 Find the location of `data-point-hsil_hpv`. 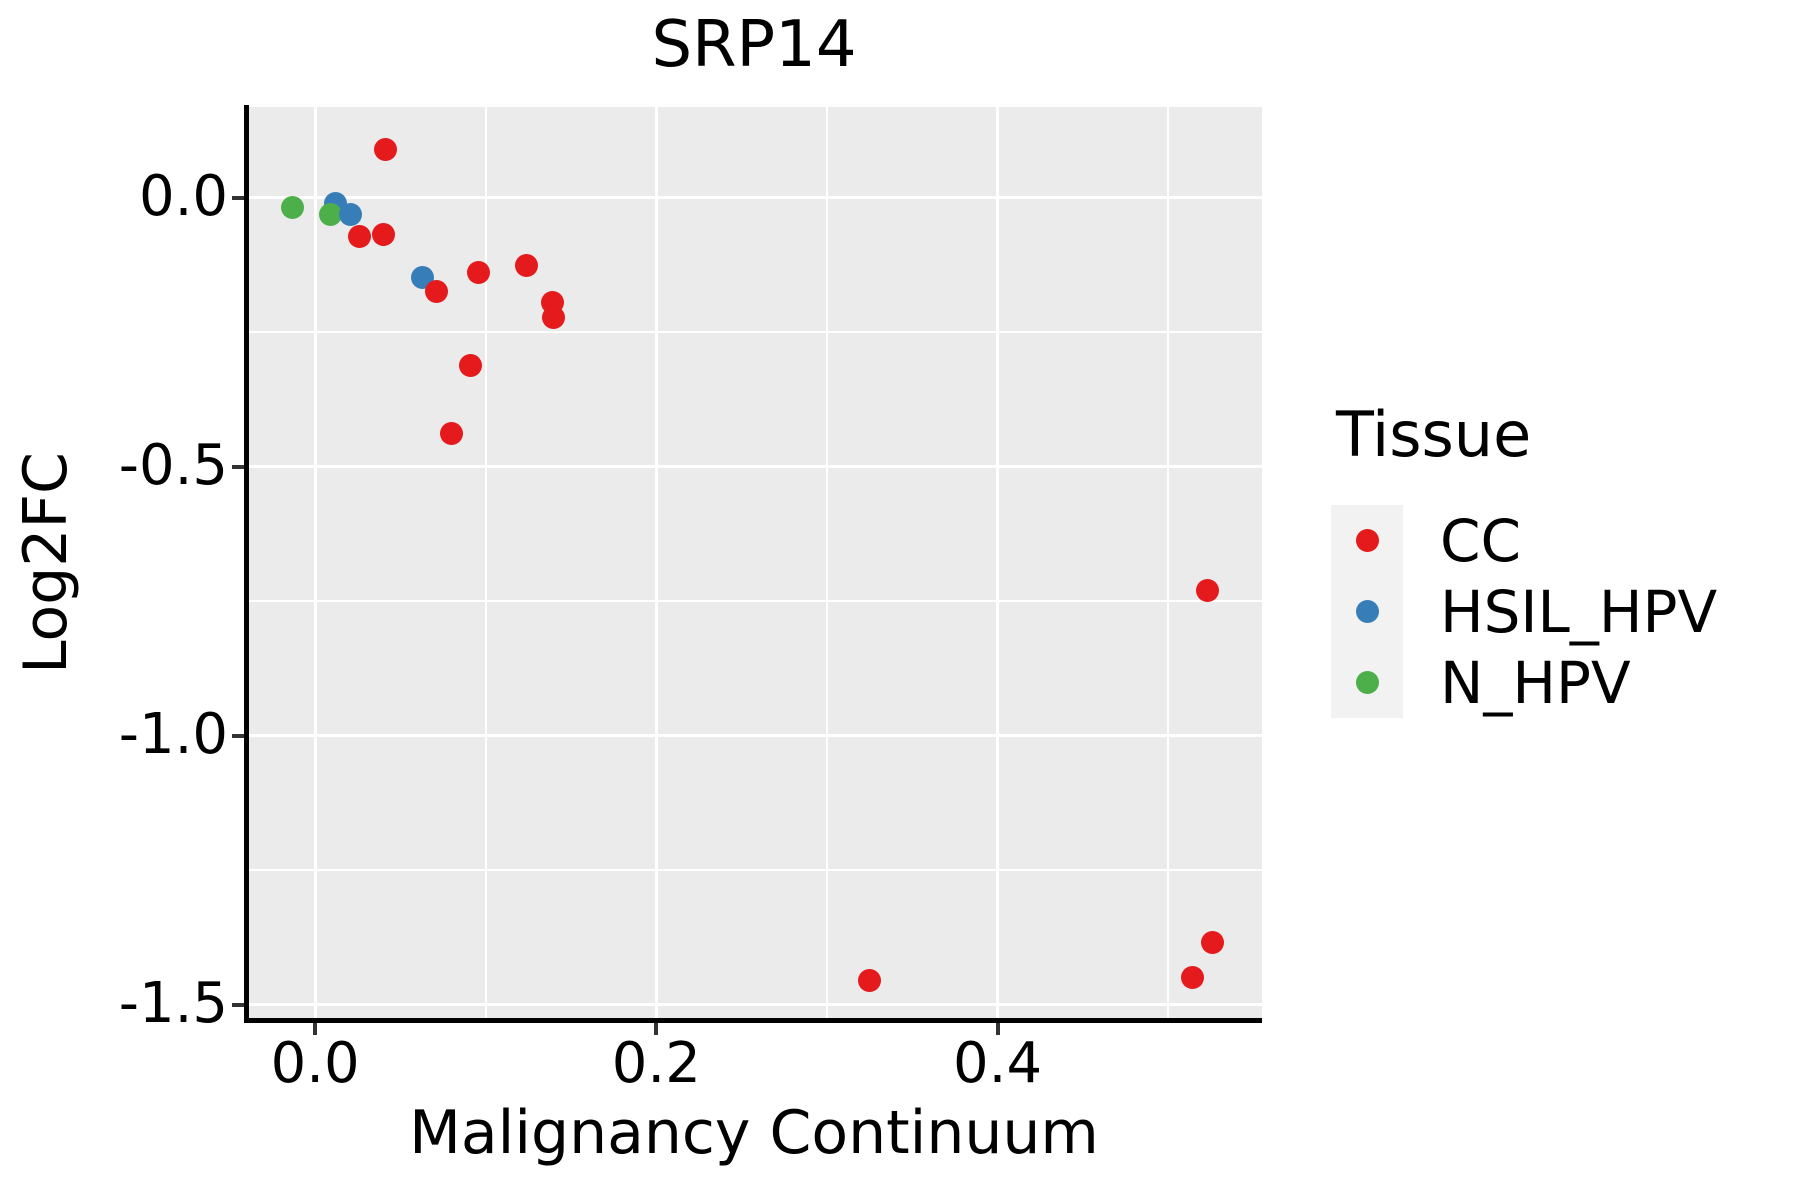

data-point-hsil_hpv is located at coordinates (351, 215).